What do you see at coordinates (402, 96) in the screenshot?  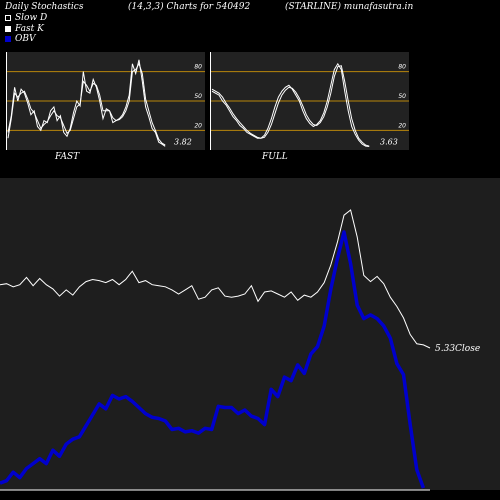 I see `full-y-tick-label: 50` at bounding box center [402, 96].